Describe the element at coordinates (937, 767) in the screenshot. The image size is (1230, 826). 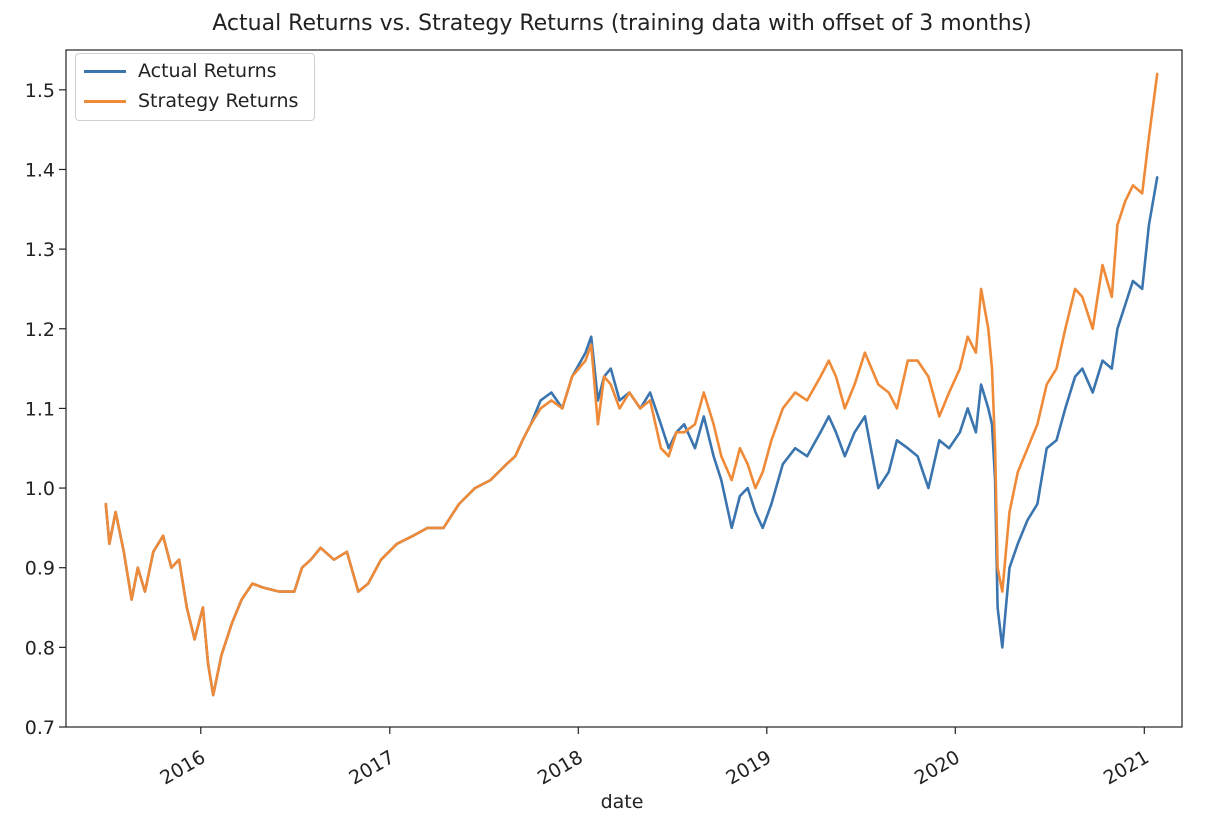
I see `x-tick-label: 2020` at that location.